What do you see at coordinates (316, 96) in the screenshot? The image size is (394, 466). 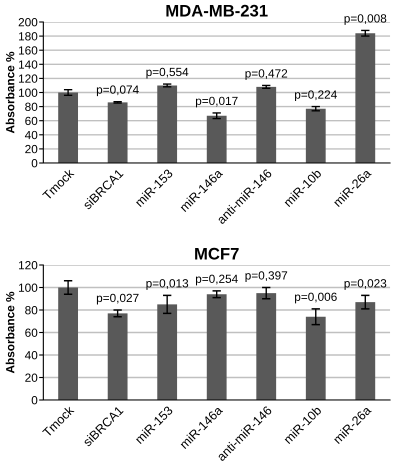 I see `annotation: p=0,224` at bounding box center [316, 96].